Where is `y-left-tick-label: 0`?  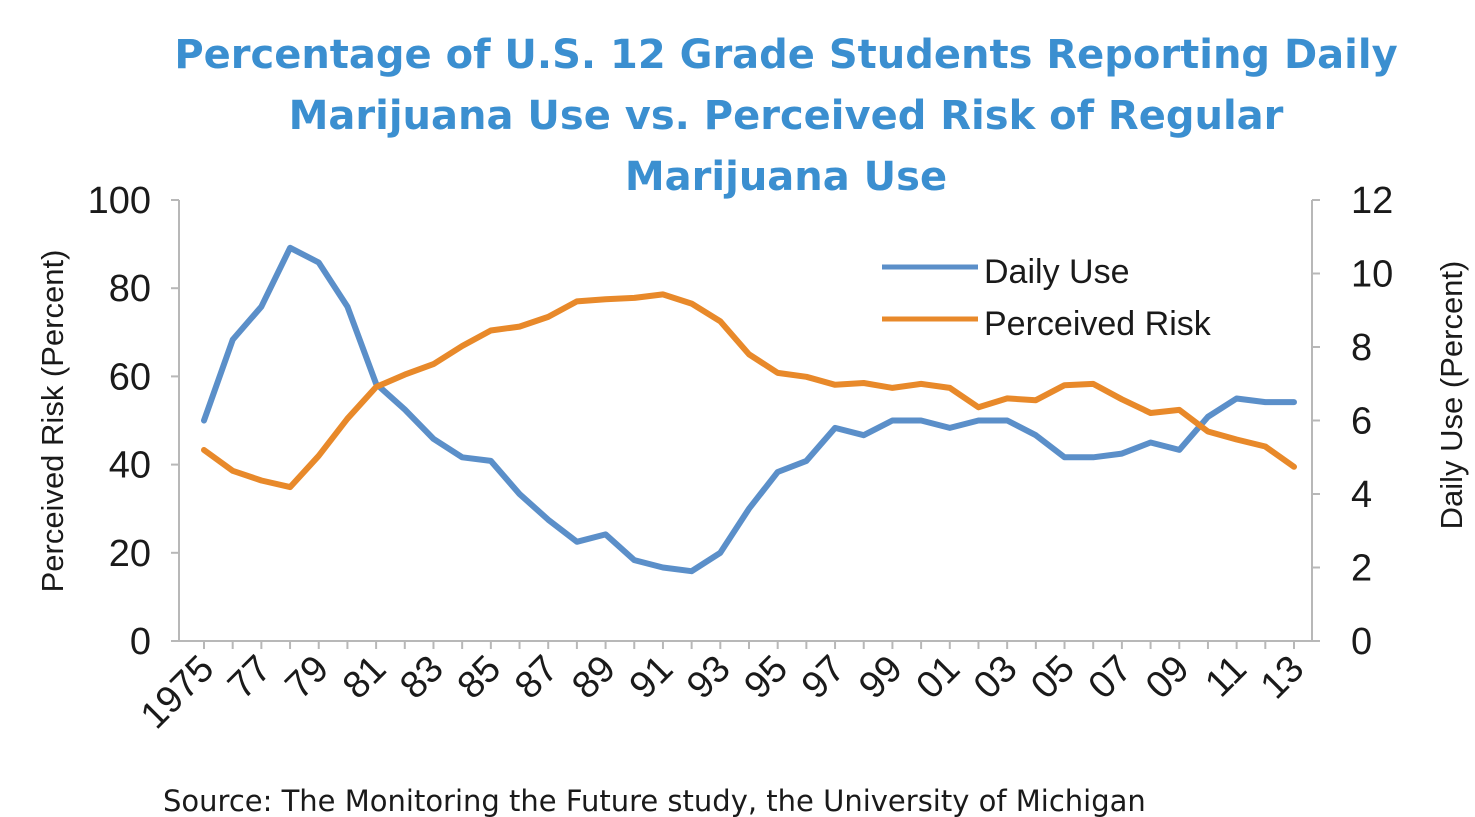
y-left-tick-label: 0 is located at coordinates (140, 642).